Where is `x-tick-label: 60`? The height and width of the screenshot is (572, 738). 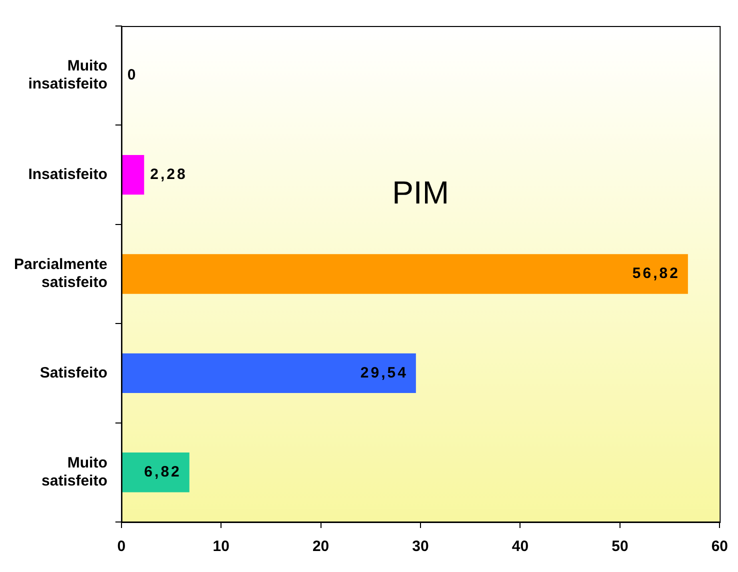
x-tick-label: 60 is located at coordinates (719, 547).